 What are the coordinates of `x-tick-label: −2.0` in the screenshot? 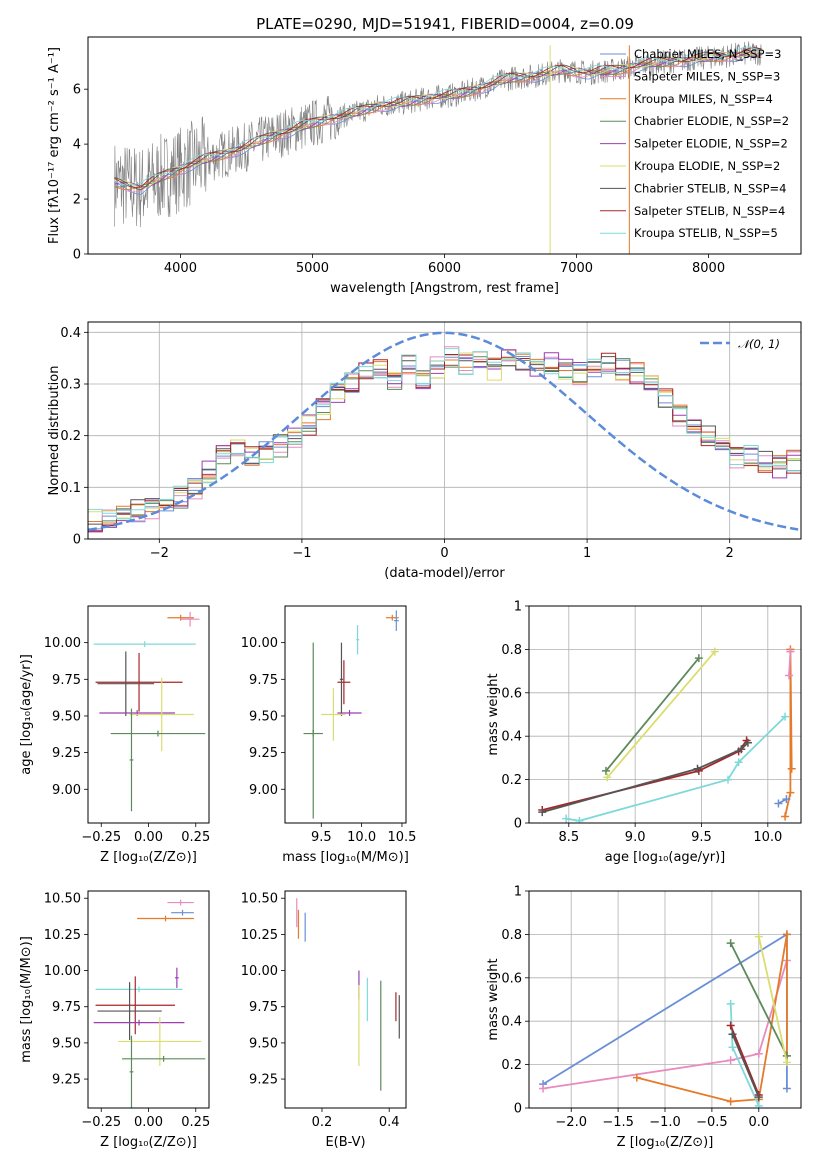 It's located at (571, 1122).